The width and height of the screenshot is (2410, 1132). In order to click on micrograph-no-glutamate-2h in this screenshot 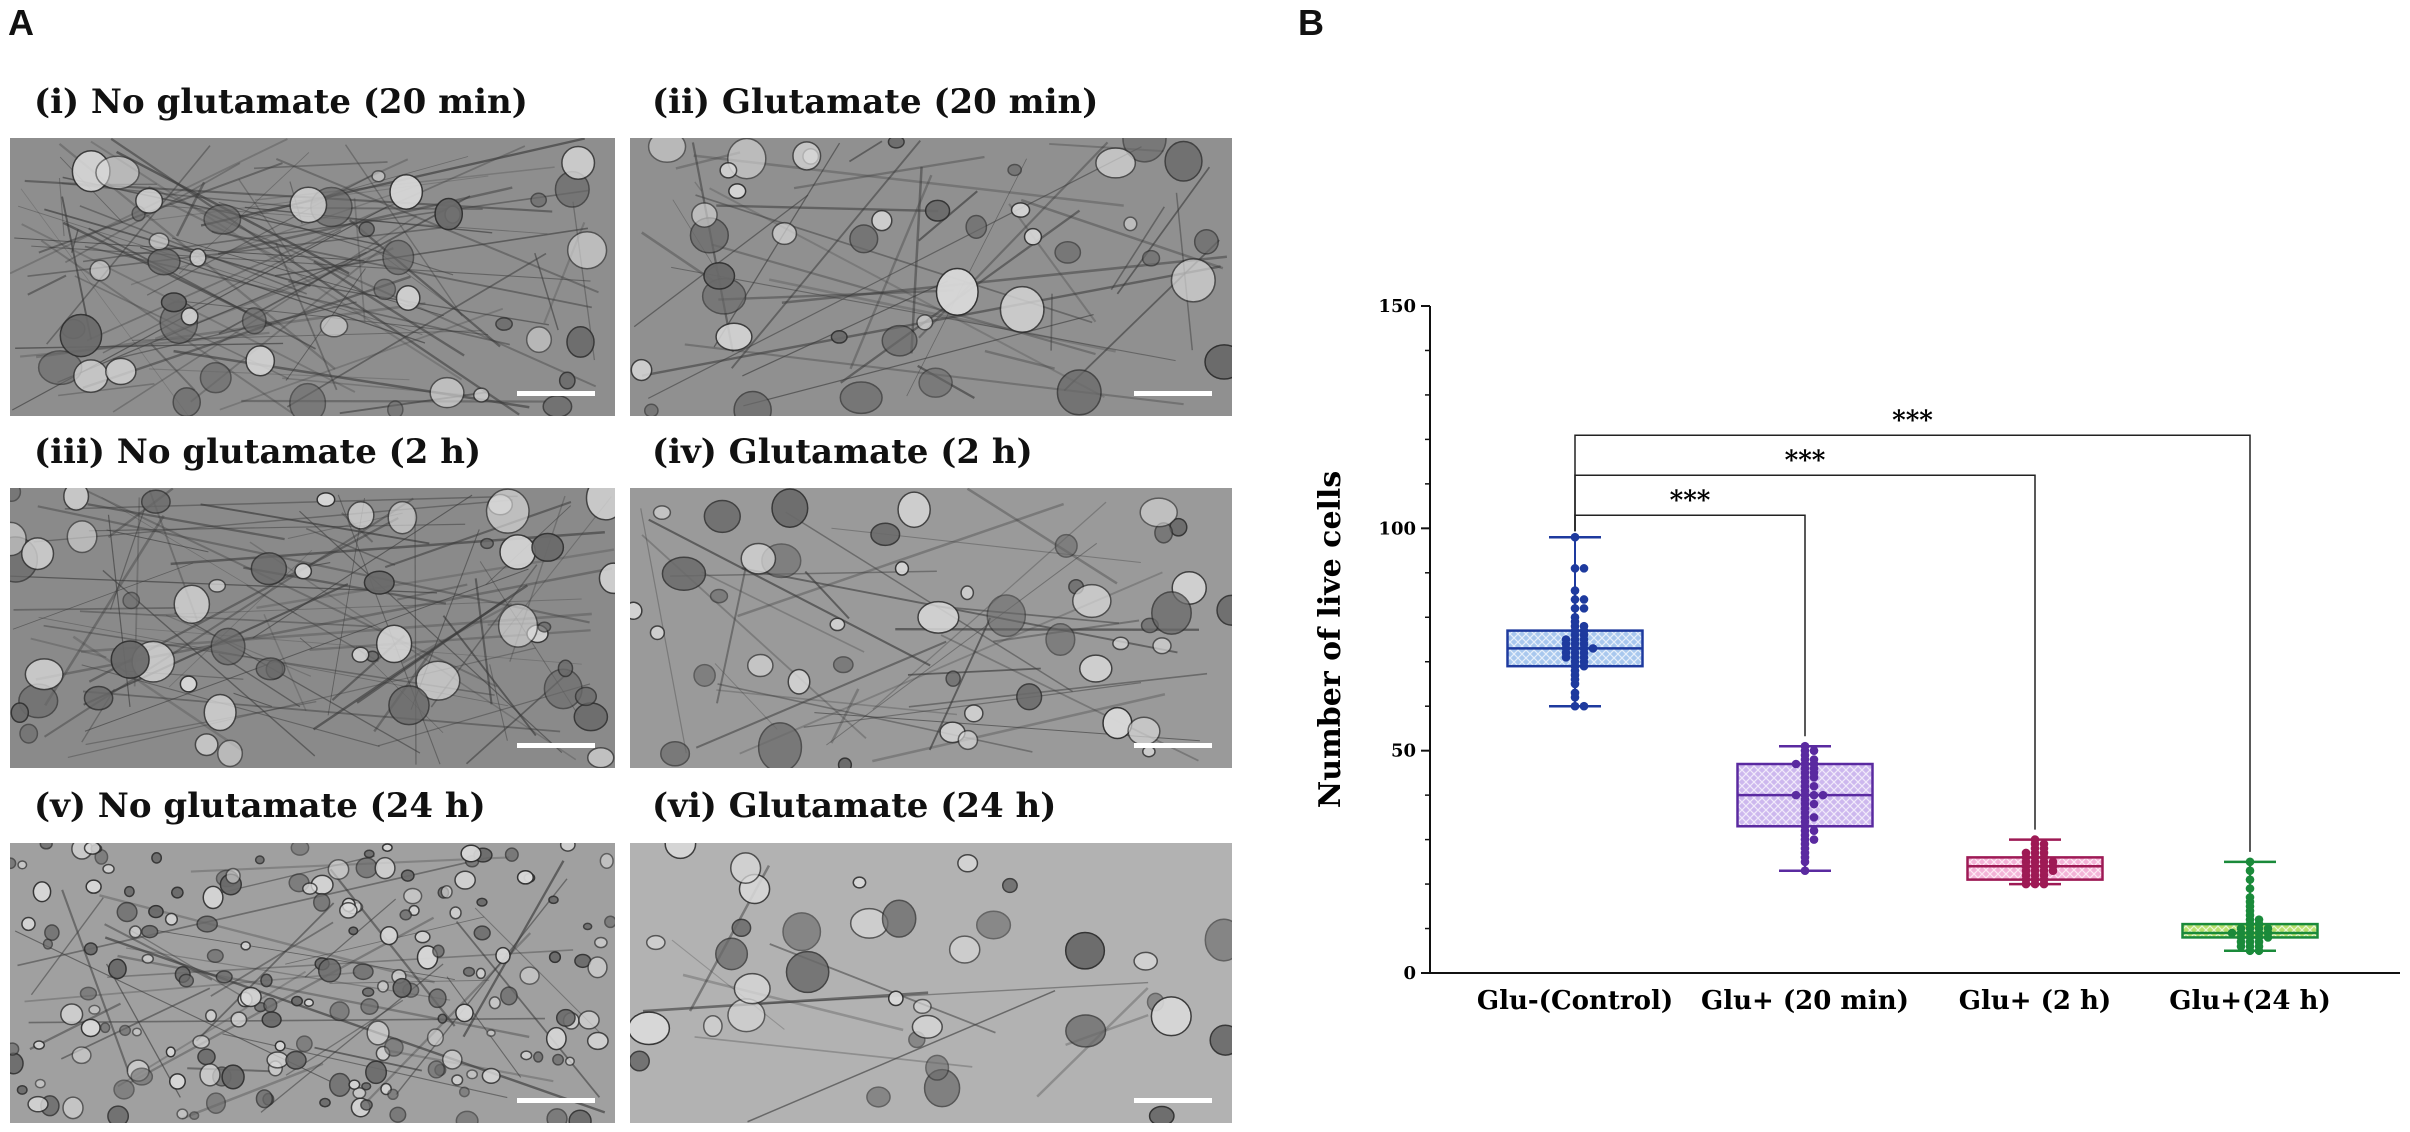, I will do `click(312, 628)`.